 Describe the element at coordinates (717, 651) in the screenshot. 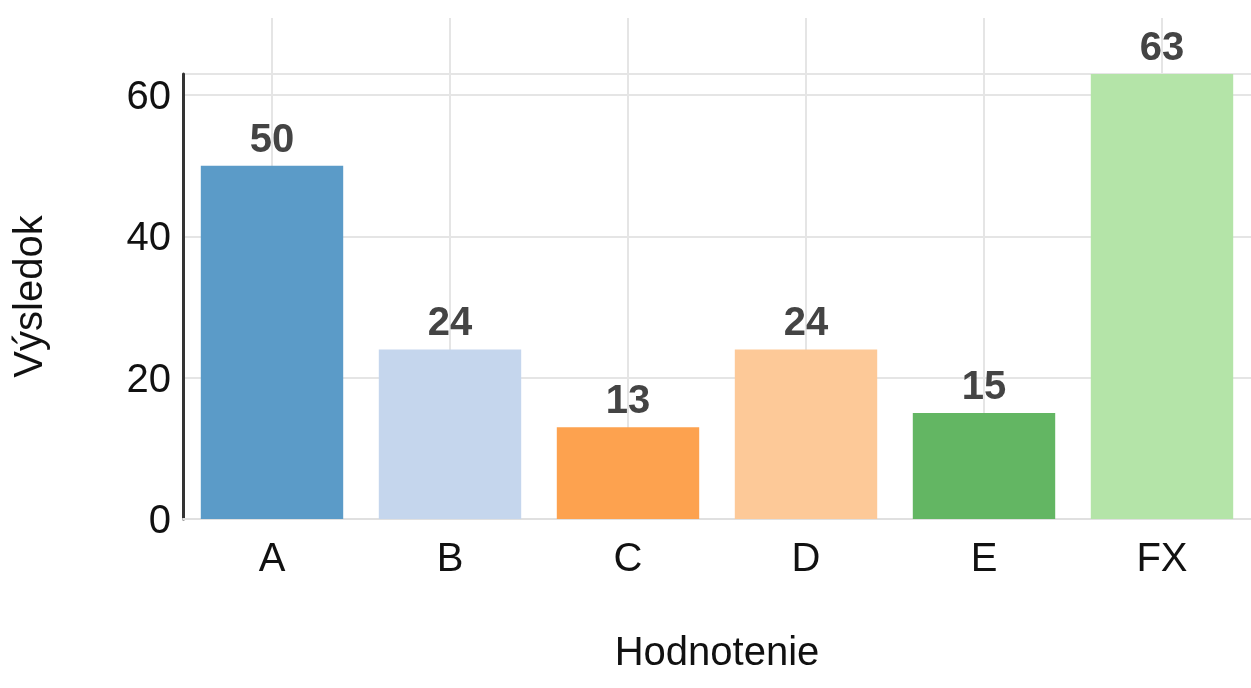

I see `x-axis-title: Hodnotenie` at that location.